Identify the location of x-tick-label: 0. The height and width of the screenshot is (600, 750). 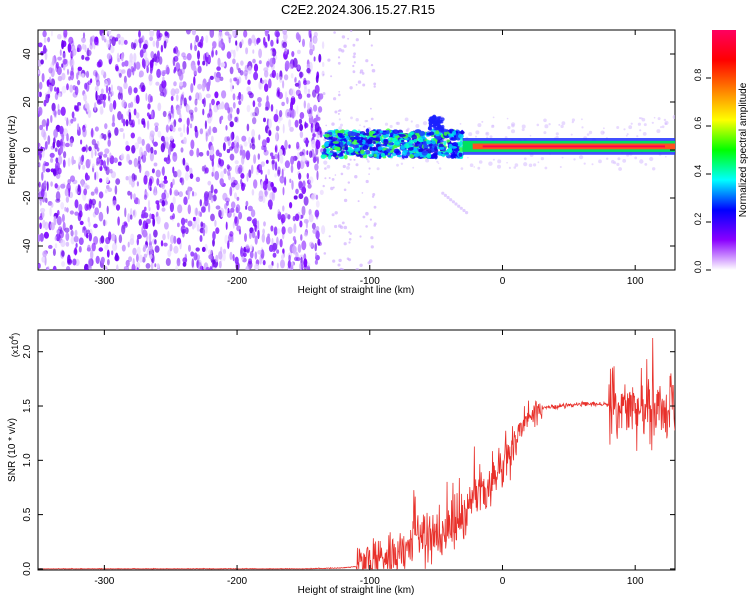
(503, 281).